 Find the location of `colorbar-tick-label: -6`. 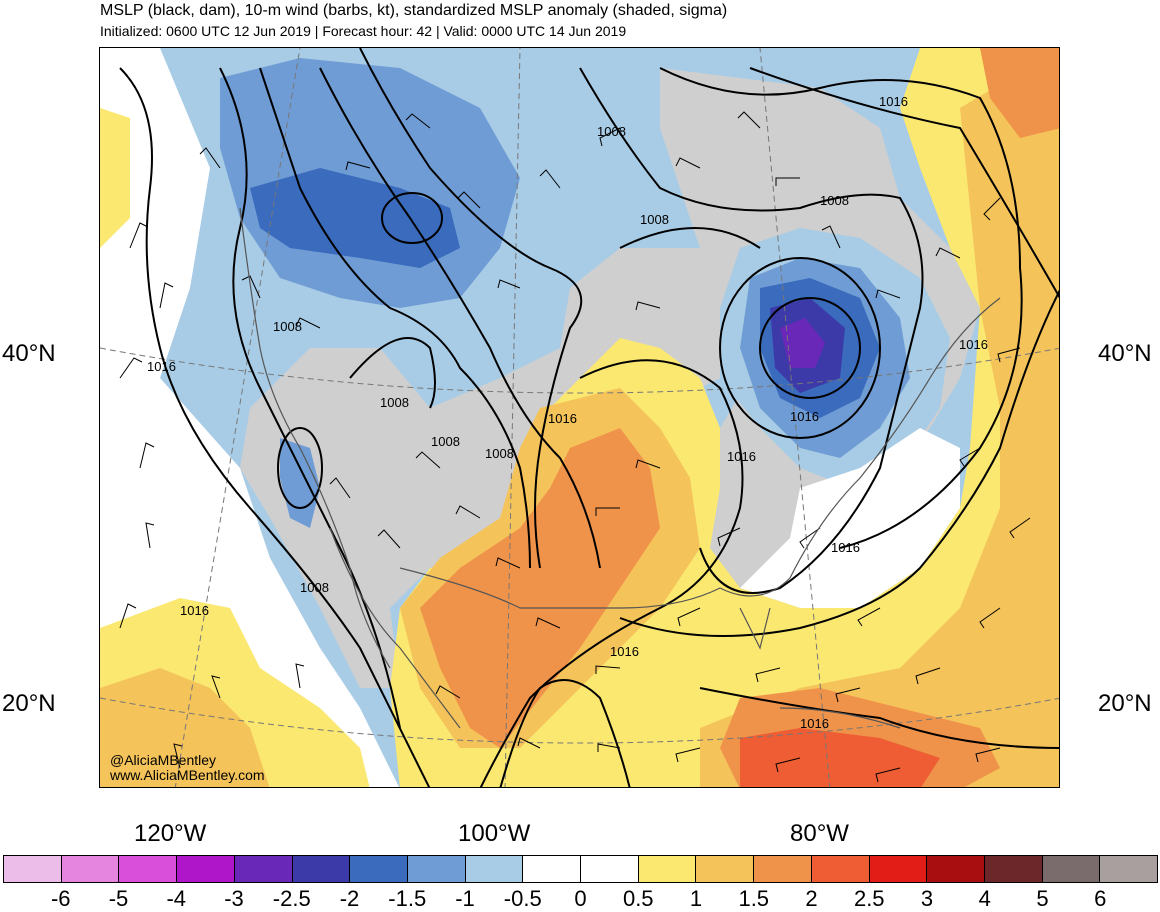

colorbar-tick-label: -6 is located at coordinates (60, 898).